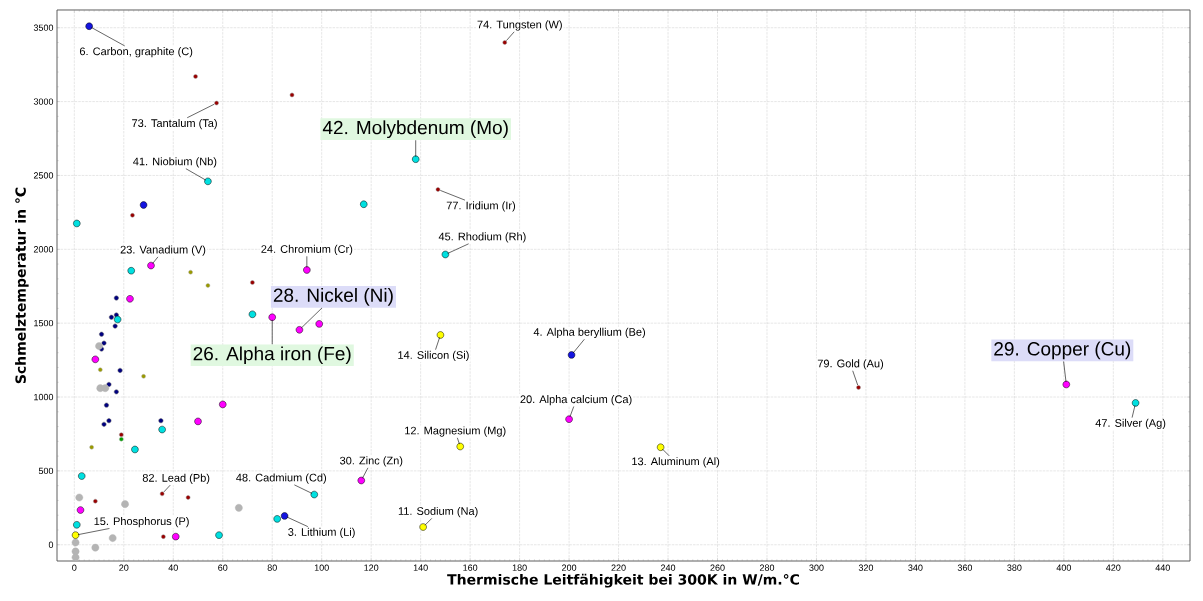 Image resolution: width=1203 pixels, height=601 pixels. What do you see at coordinates (272, 567) in the screenshot?
I see `x-tick-label: 80` at bounding box center [272, 567].